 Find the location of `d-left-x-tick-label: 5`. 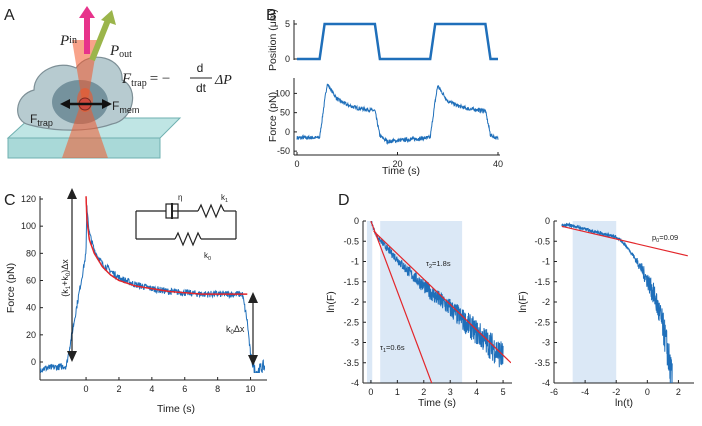

d-left-x-tick-label: 5 is located at coordinates (503, 392).